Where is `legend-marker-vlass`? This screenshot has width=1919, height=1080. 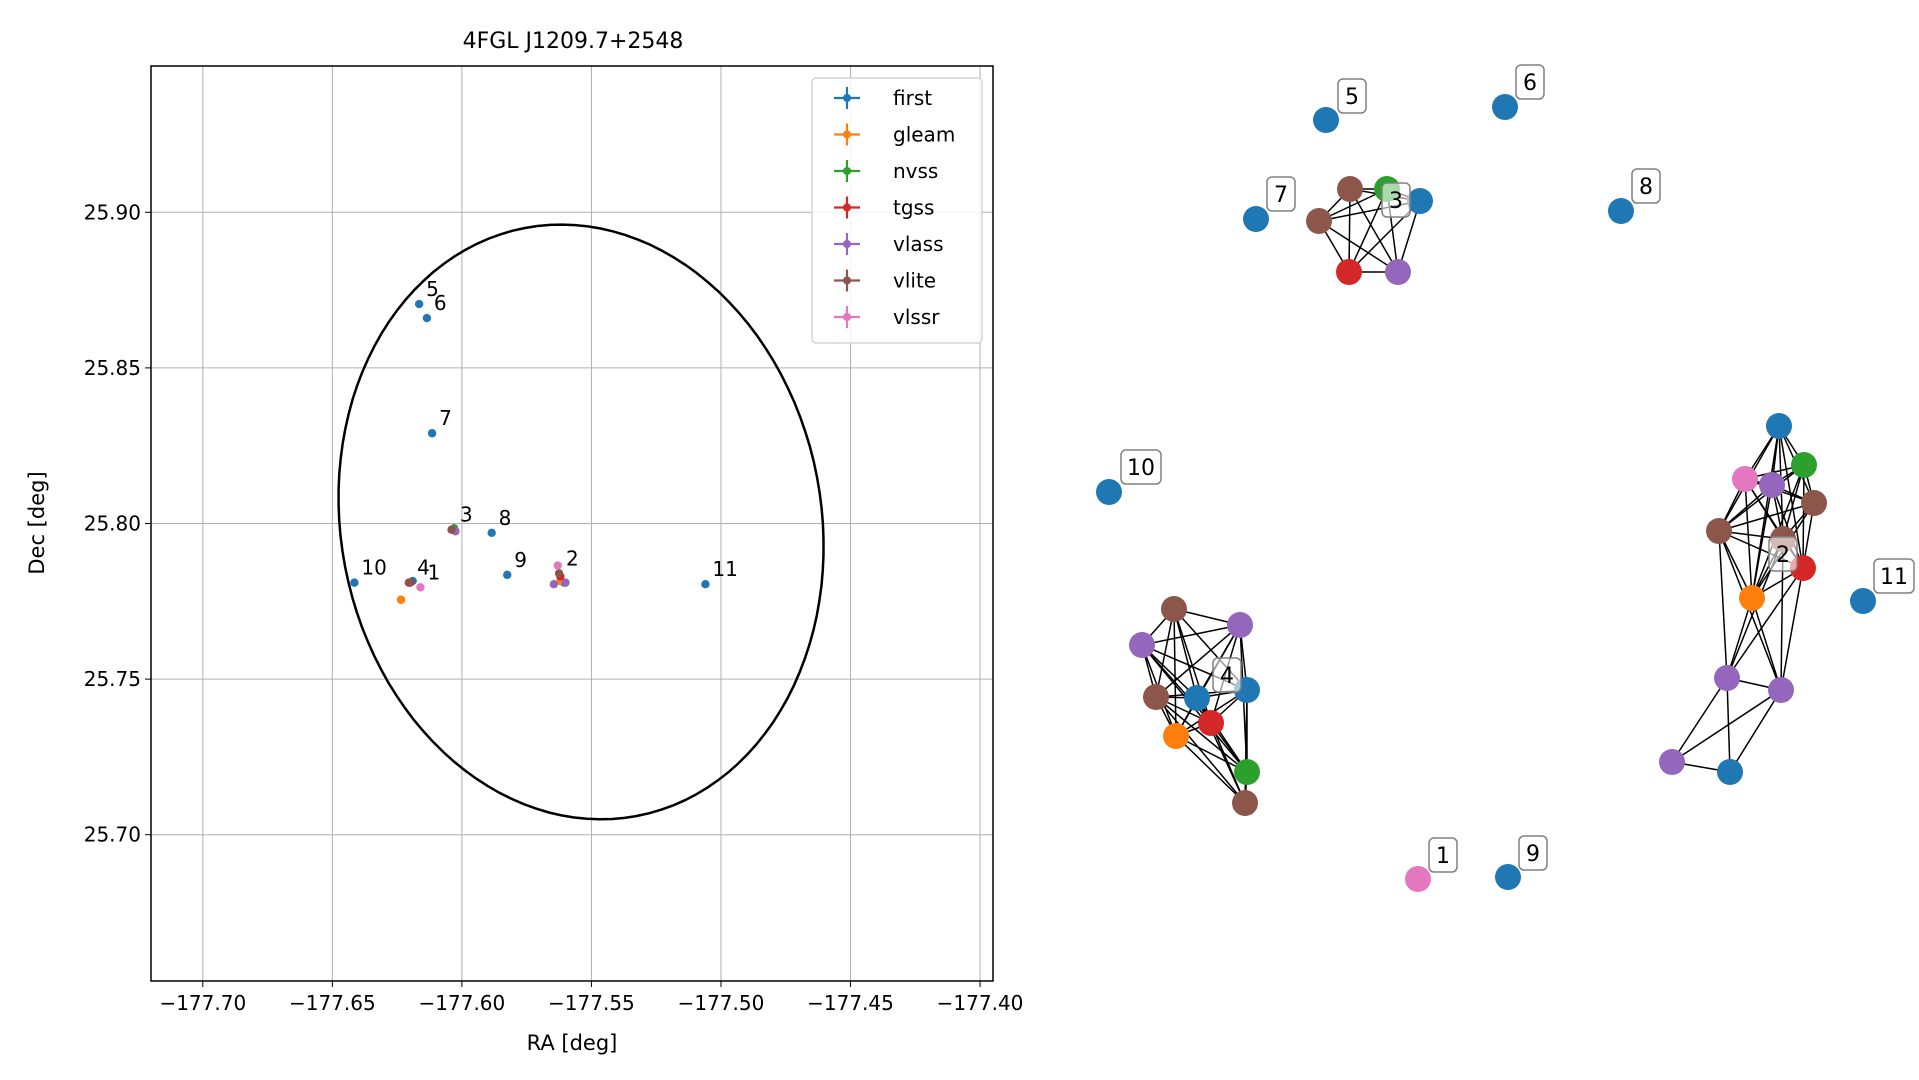 legend-marker-vlass is located at coordinates (847, 244).